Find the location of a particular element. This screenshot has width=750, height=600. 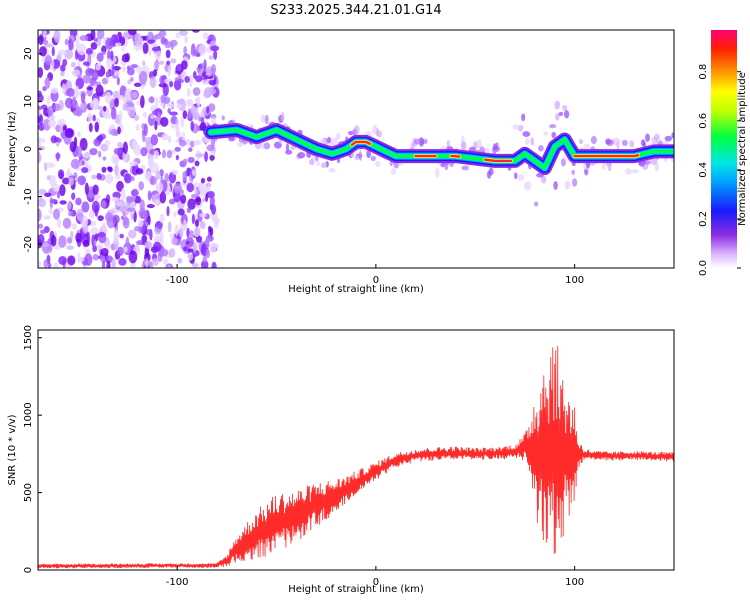

ridge-hot-red is located at coordinates (606, 156).